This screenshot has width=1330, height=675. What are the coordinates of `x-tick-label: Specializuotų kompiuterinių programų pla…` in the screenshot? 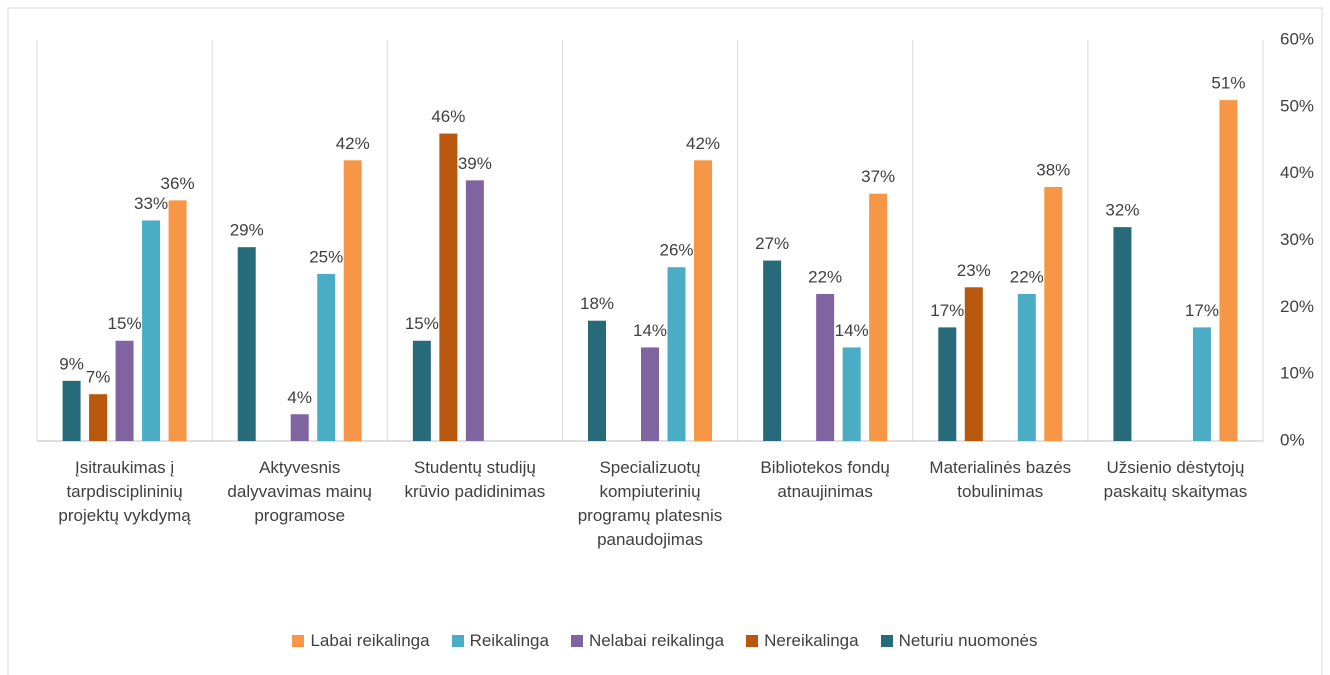 It's located at (650, 503).